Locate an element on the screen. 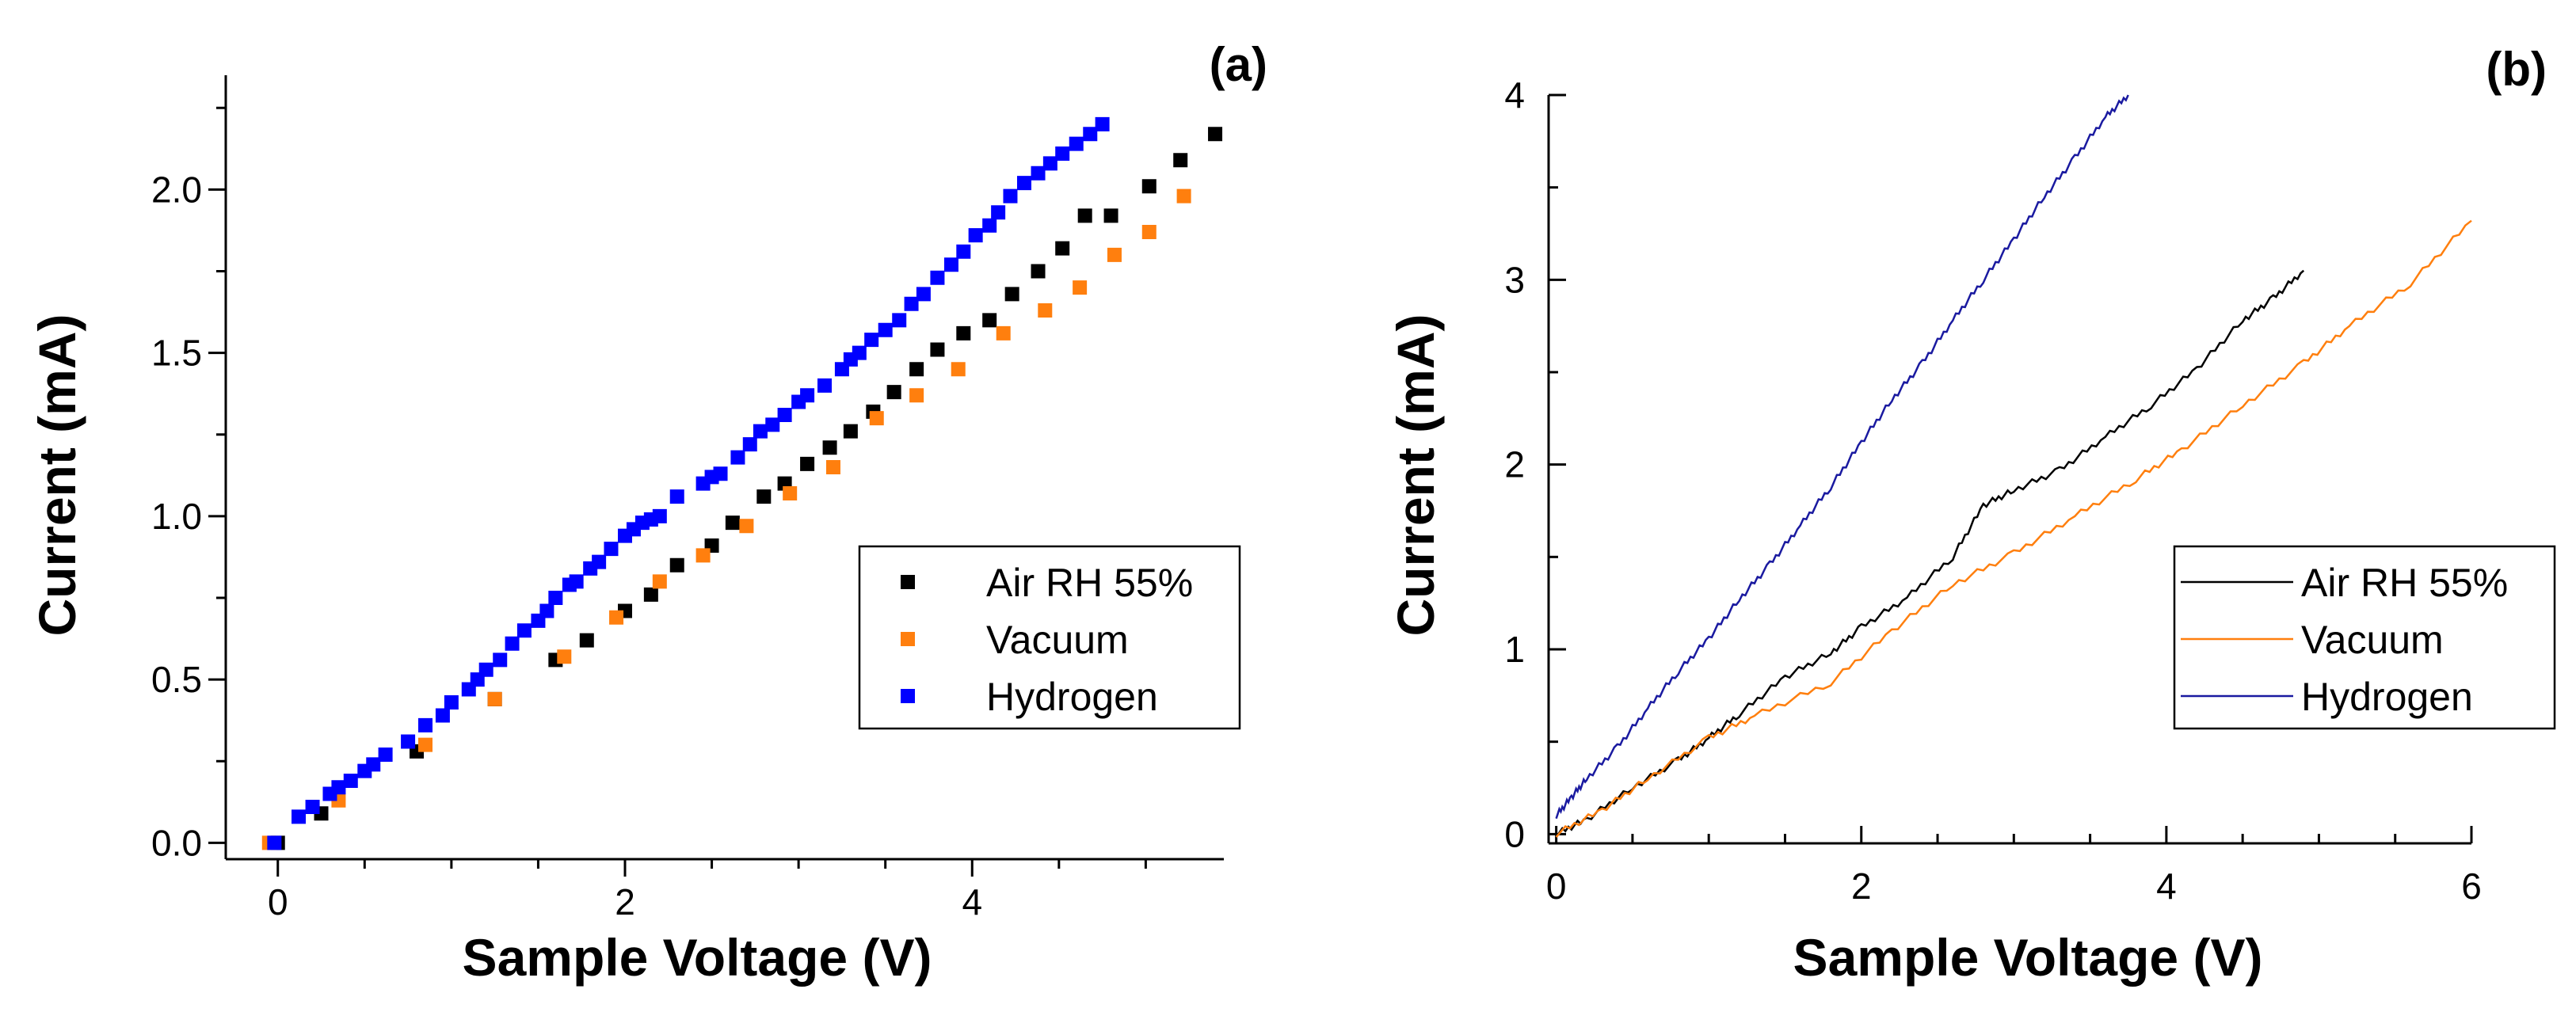  panel-label: (a) is located at coordinates (1238, 64).